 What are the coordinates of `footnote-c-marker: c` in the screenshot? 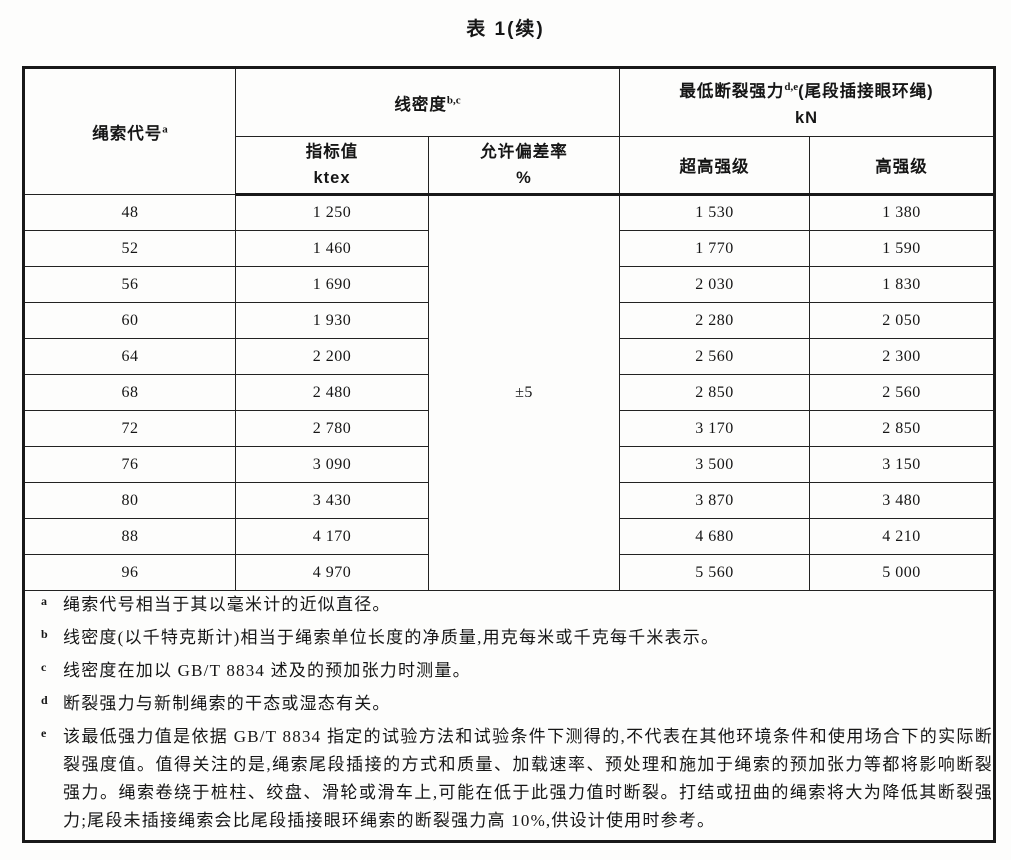 It's located at (44, 667).